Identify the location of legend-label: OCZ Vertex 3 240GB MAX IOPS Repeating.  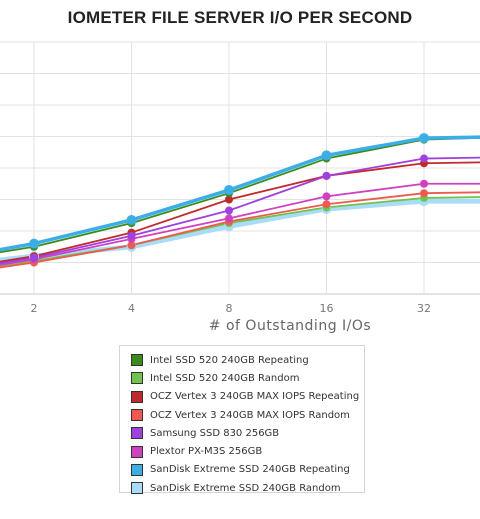
(255, 397).